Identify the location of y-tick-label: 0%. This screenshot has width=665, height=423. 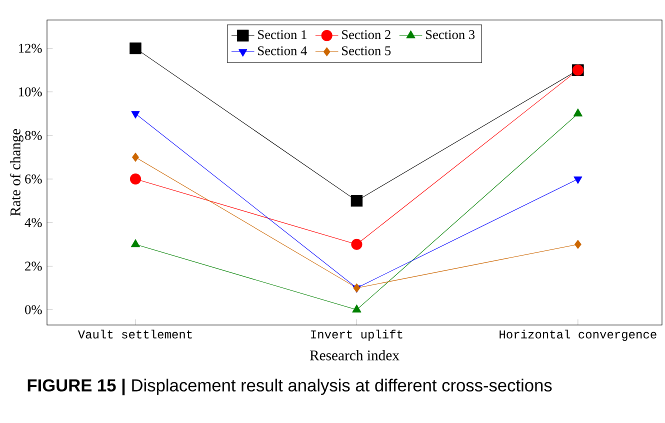
(33, 309).